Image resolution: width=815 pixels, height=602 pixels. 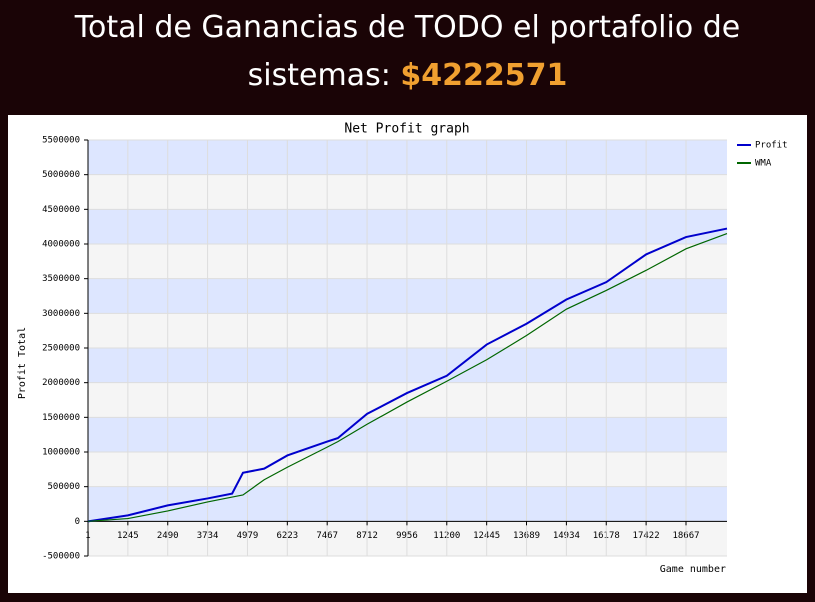 What do you see at coordinates (61, 141) in the screenshot?
I see `y-tick-label: 5500000` at bounding box center [61, 141].